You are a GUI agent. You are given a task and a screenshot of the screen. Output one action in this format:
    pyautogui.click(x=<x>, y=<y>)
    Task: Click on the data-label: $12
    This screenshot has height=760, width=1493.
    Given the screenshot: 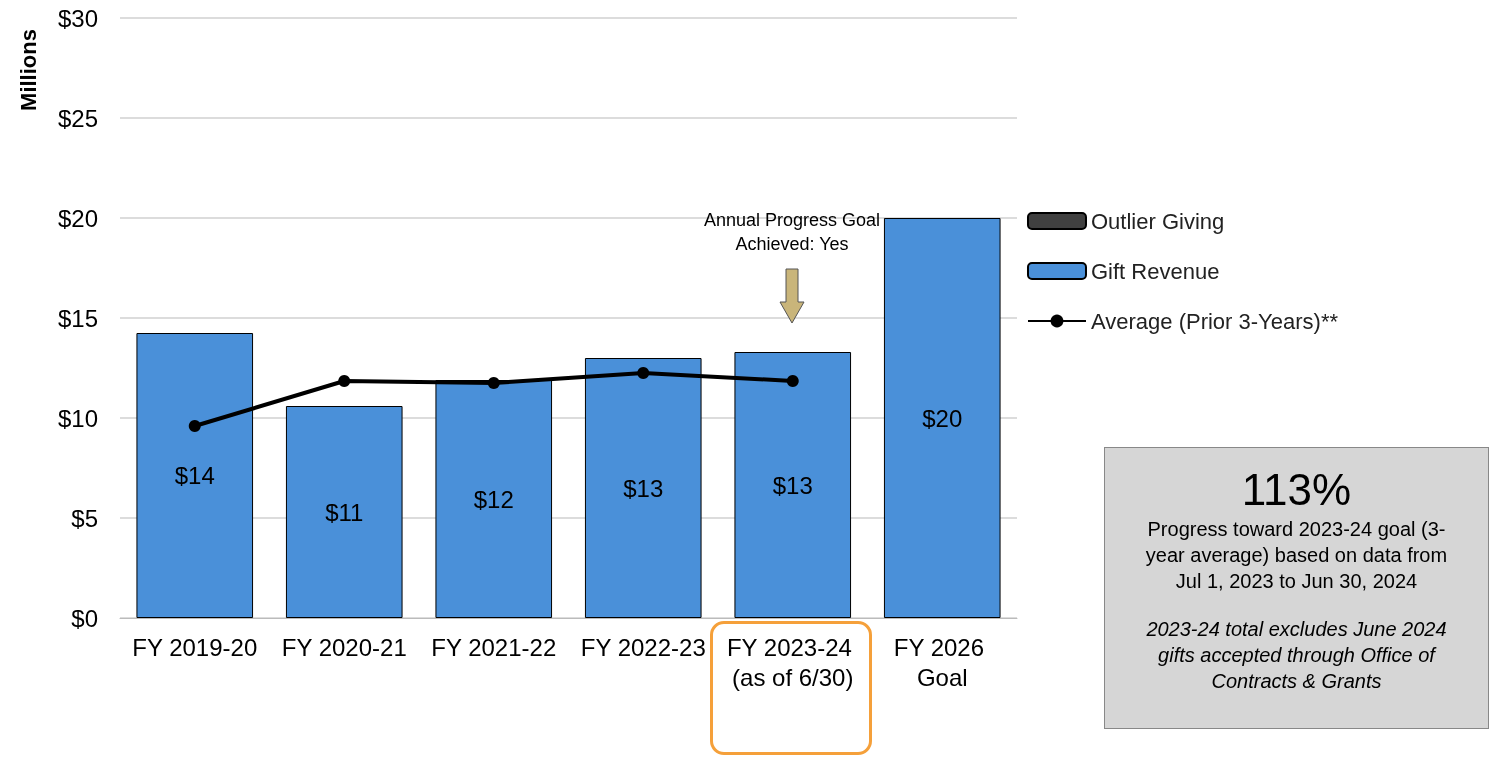 What is the action you would take?
    pyautogui.click(x=493, y=499)
    